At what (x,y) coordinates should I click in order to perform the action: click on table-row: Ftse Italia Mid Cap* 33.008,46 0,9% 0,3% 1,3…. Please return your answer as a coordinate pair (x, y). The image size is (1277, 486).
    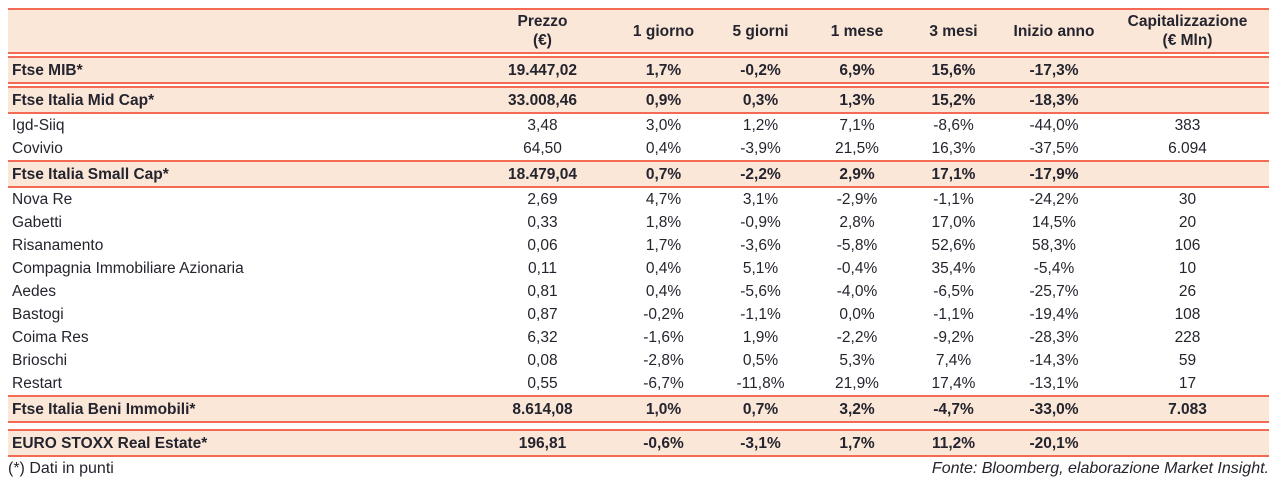
    Looking at the image, I should click on (638, 100).